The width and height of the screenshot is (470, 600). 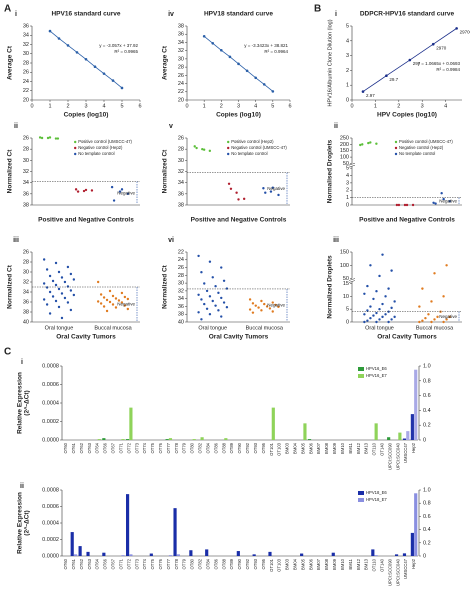 What do you see at coordinates (181, 68) in the screenshot?
I see `y-tick-label: 28` at bounding box center [181, 68].